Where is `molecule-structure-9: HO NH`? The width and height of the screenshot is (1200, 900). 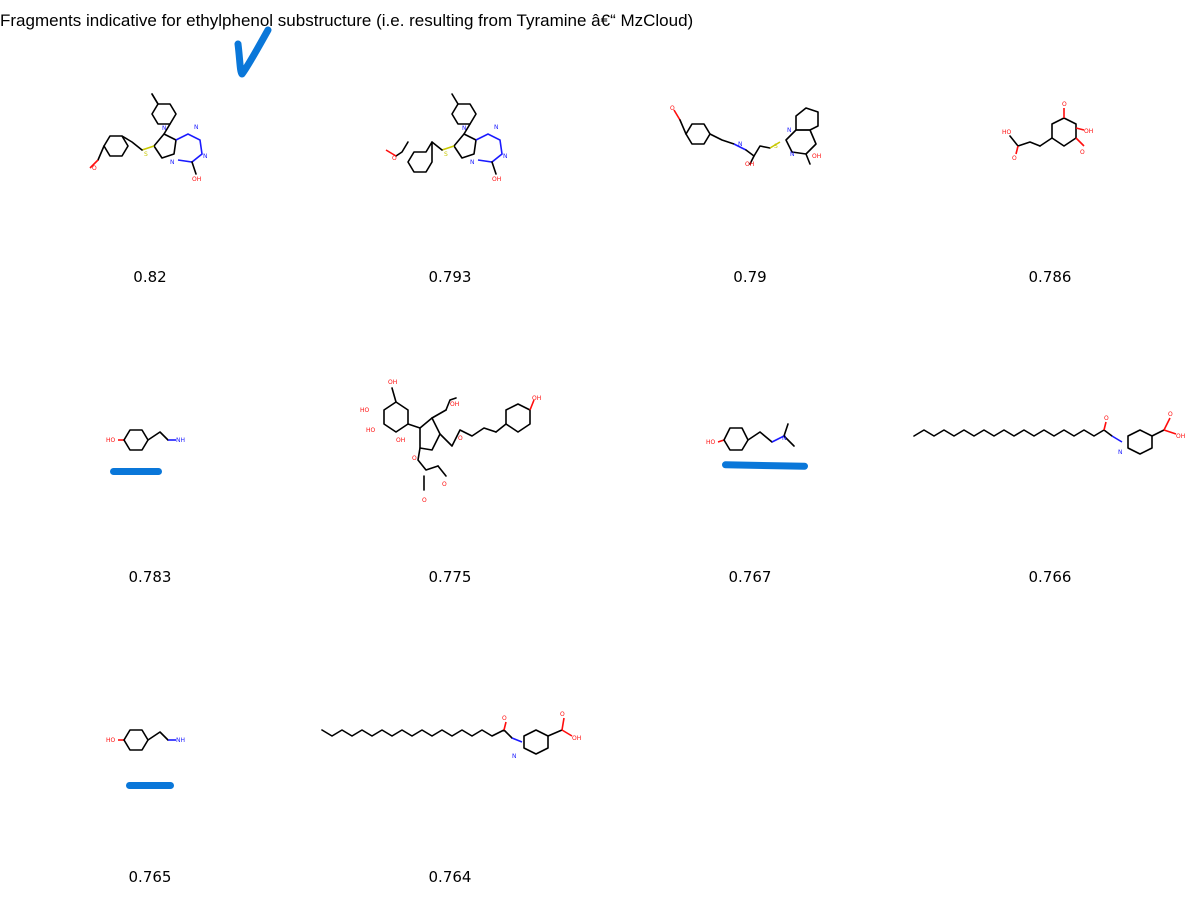
molecule-structure-9: HO NH is located at coordinates (145, 740).